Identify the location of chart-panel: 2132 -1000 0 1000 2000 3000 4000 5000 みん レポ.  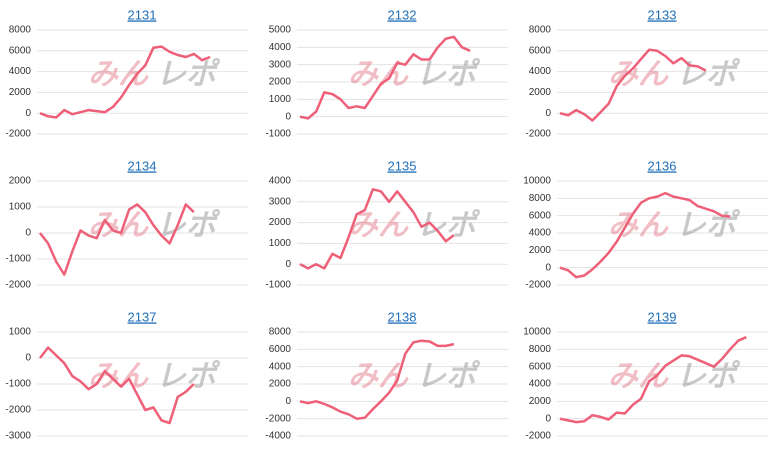
(386, 73).